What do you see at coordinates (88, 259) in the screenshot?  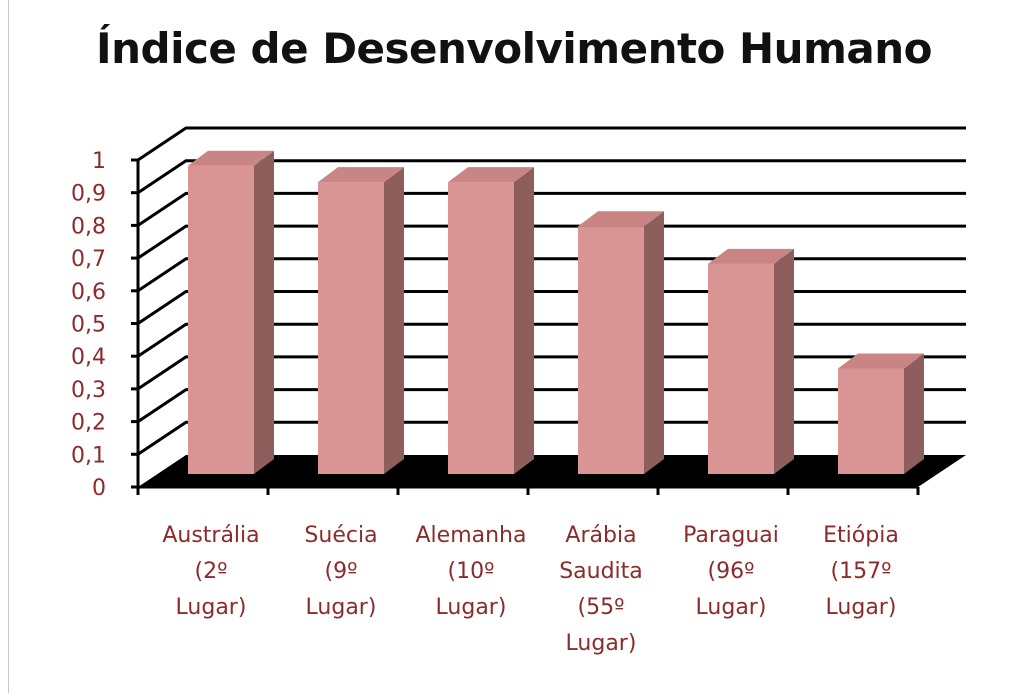 I see `y-tick-label: 0,7` at bounding box center [88, 259].